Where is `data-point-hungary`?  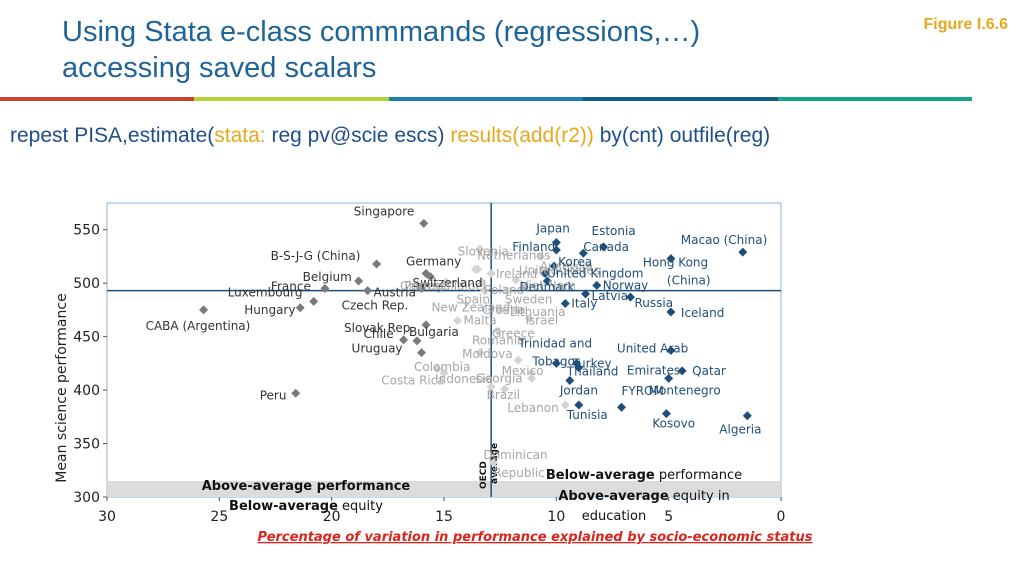
data-point-hungary is located at coordinates (300, 308).